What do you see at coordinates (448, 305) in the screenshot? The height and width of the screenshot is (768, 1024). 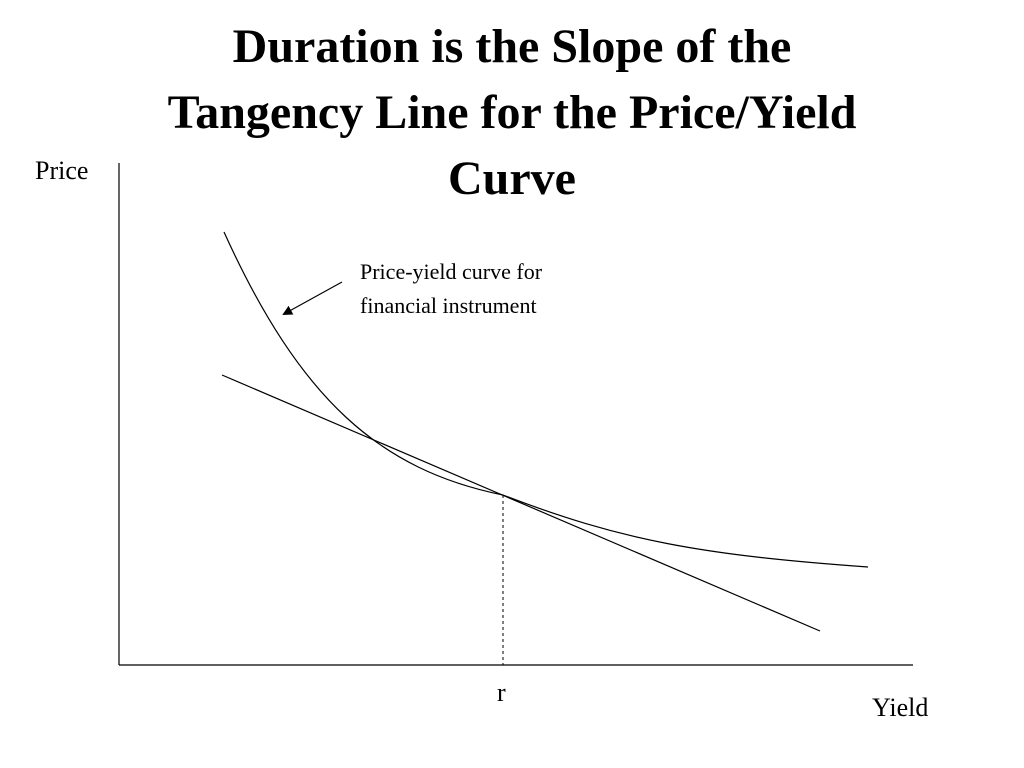 I see `annotation-text-line-2: financial instrument` at bounding box center [448, 305].